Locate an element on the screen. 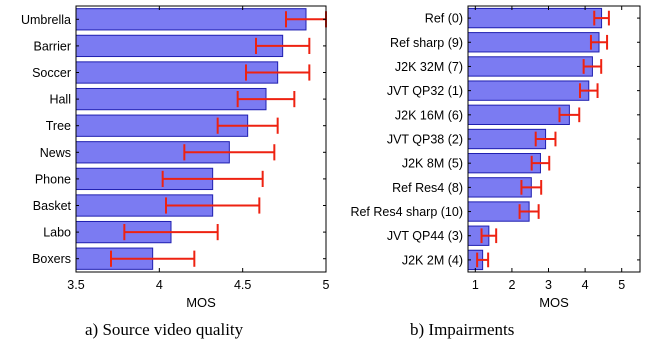  category-label: Ref Res4 (8) is located at coordinates (427, 188).